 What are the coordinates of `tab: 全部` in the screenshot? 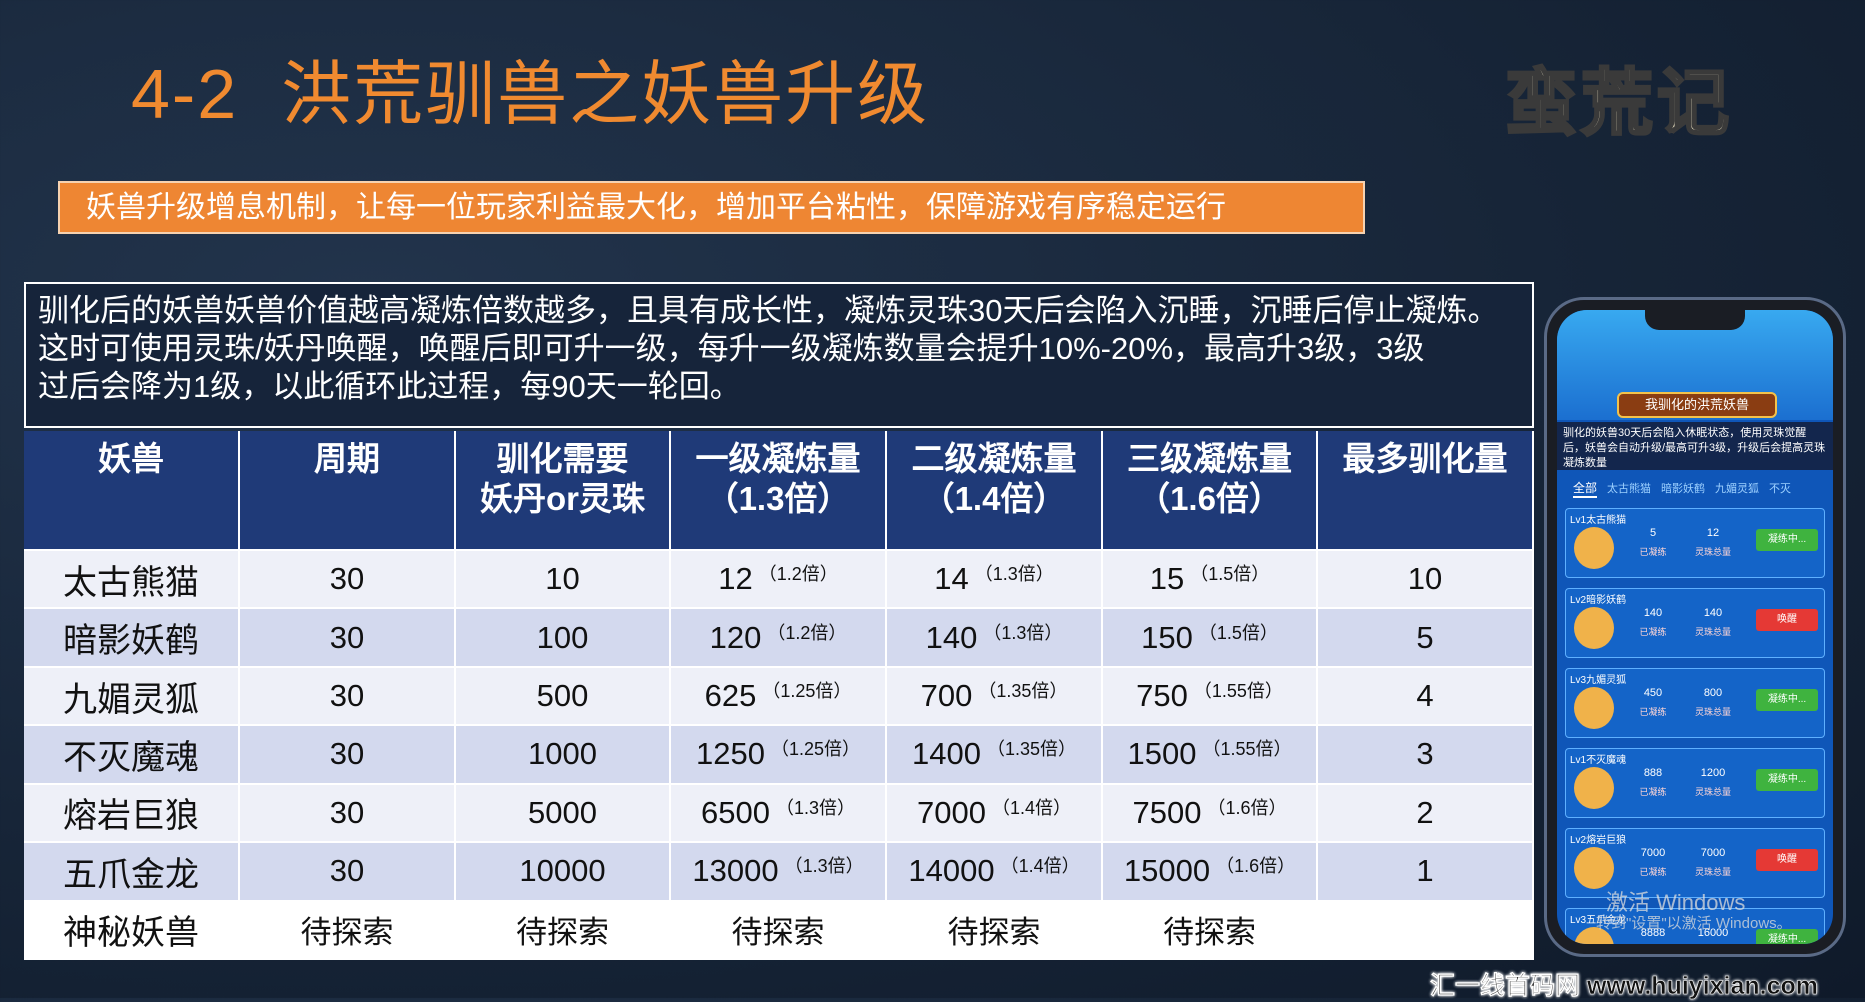 It's located at (1585, 488).